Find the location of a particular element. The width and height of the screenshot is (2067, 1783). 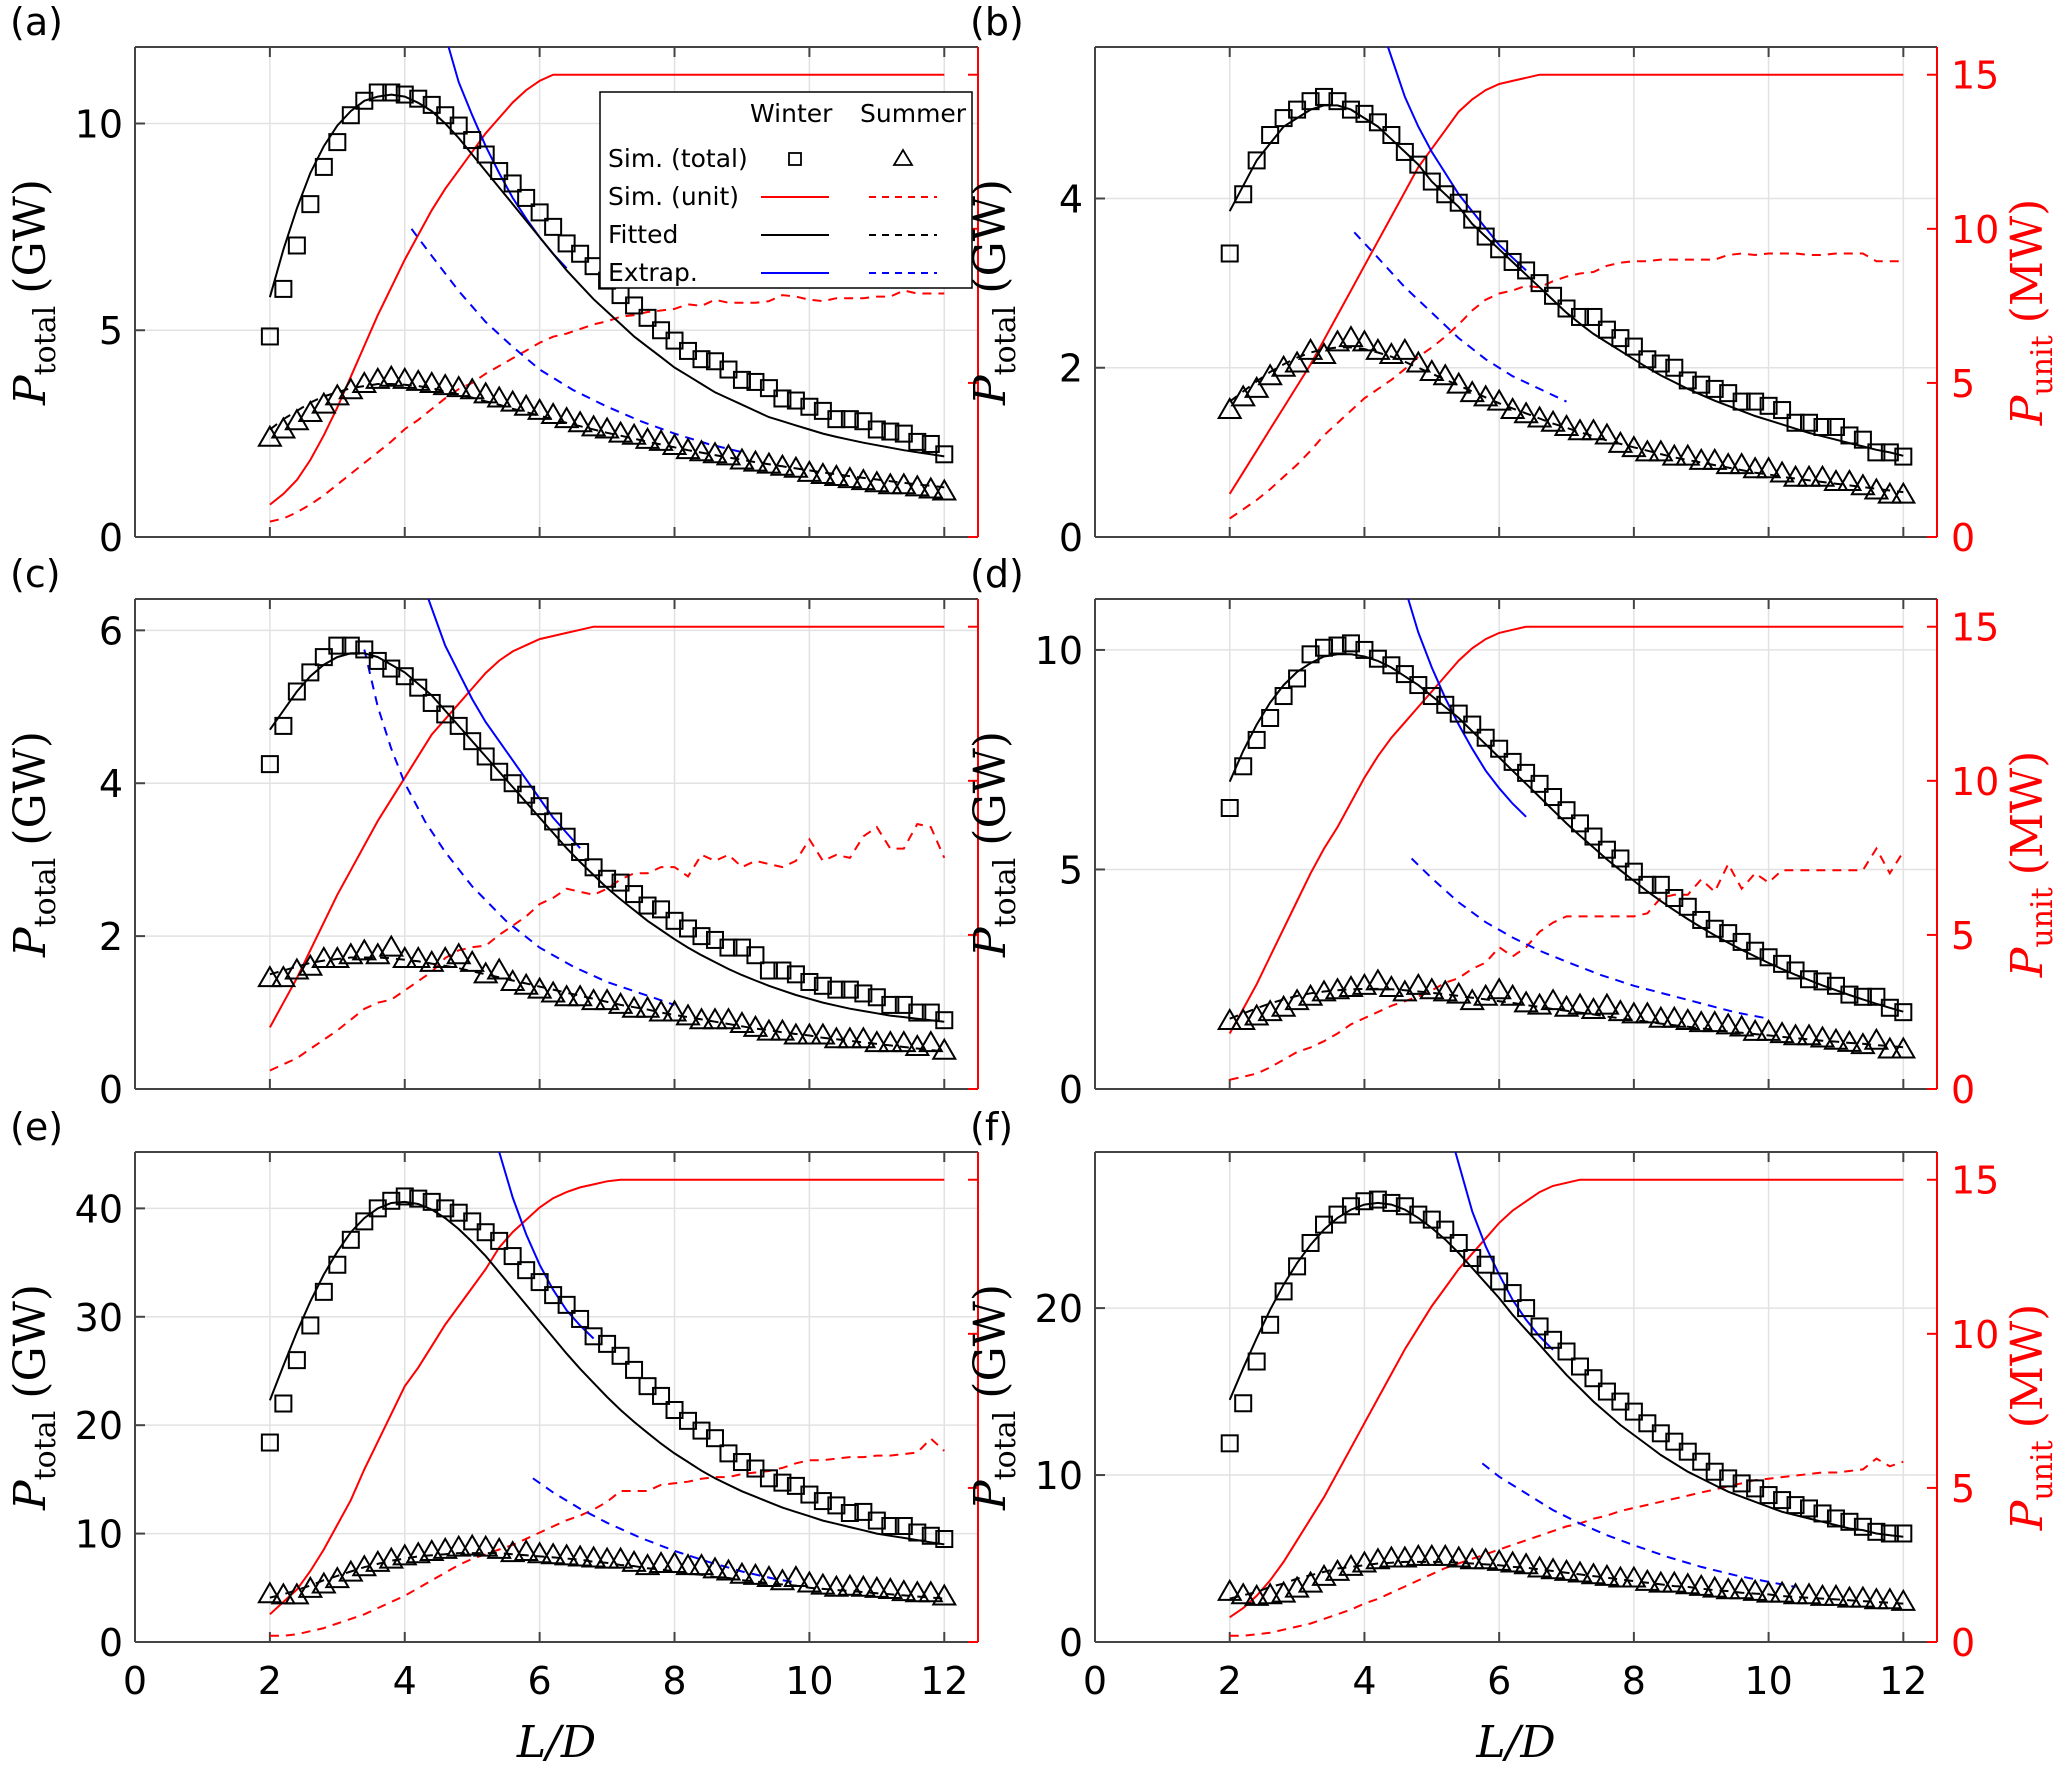

y-title-main: P is located at coordinates (2027, 410).